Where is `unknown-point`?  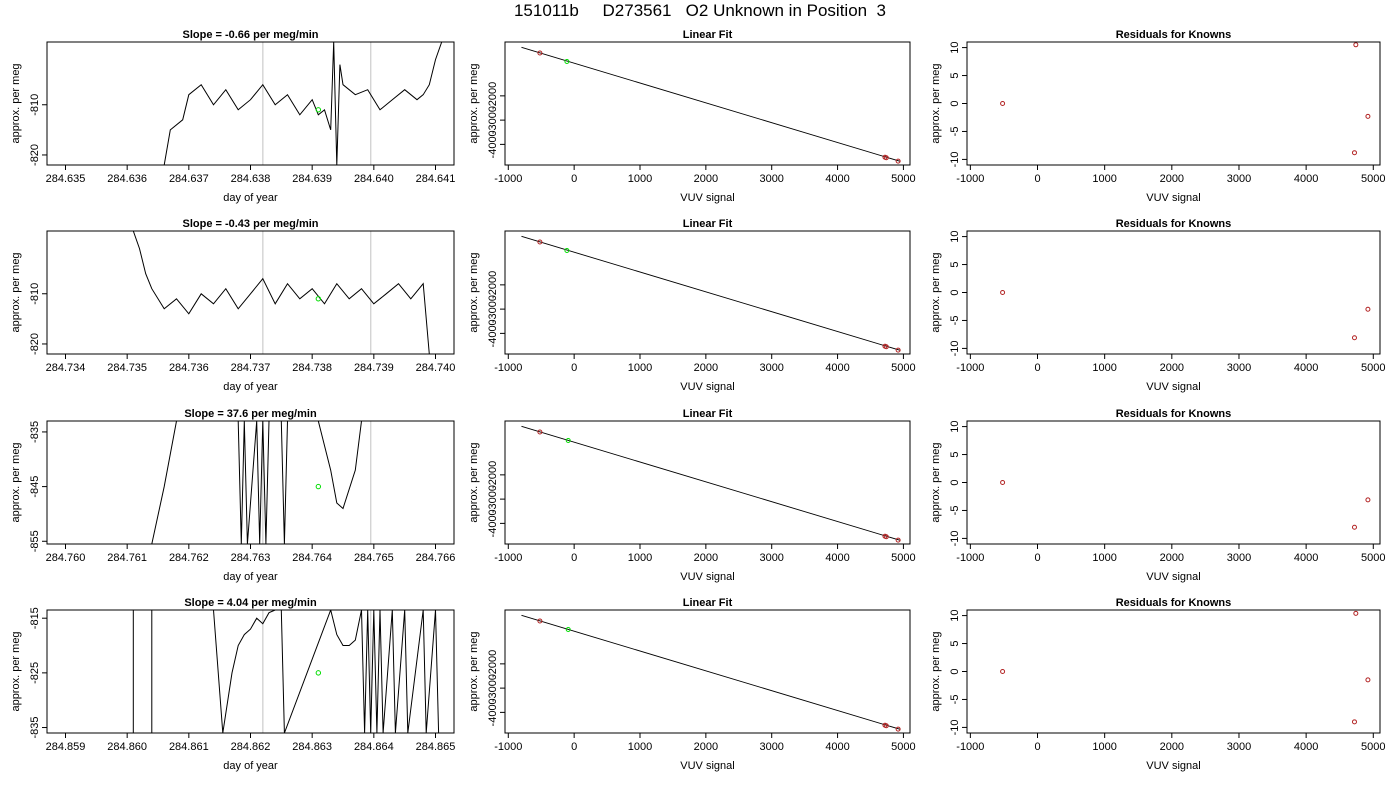 unknown-point is located at coordinates (567, 62).